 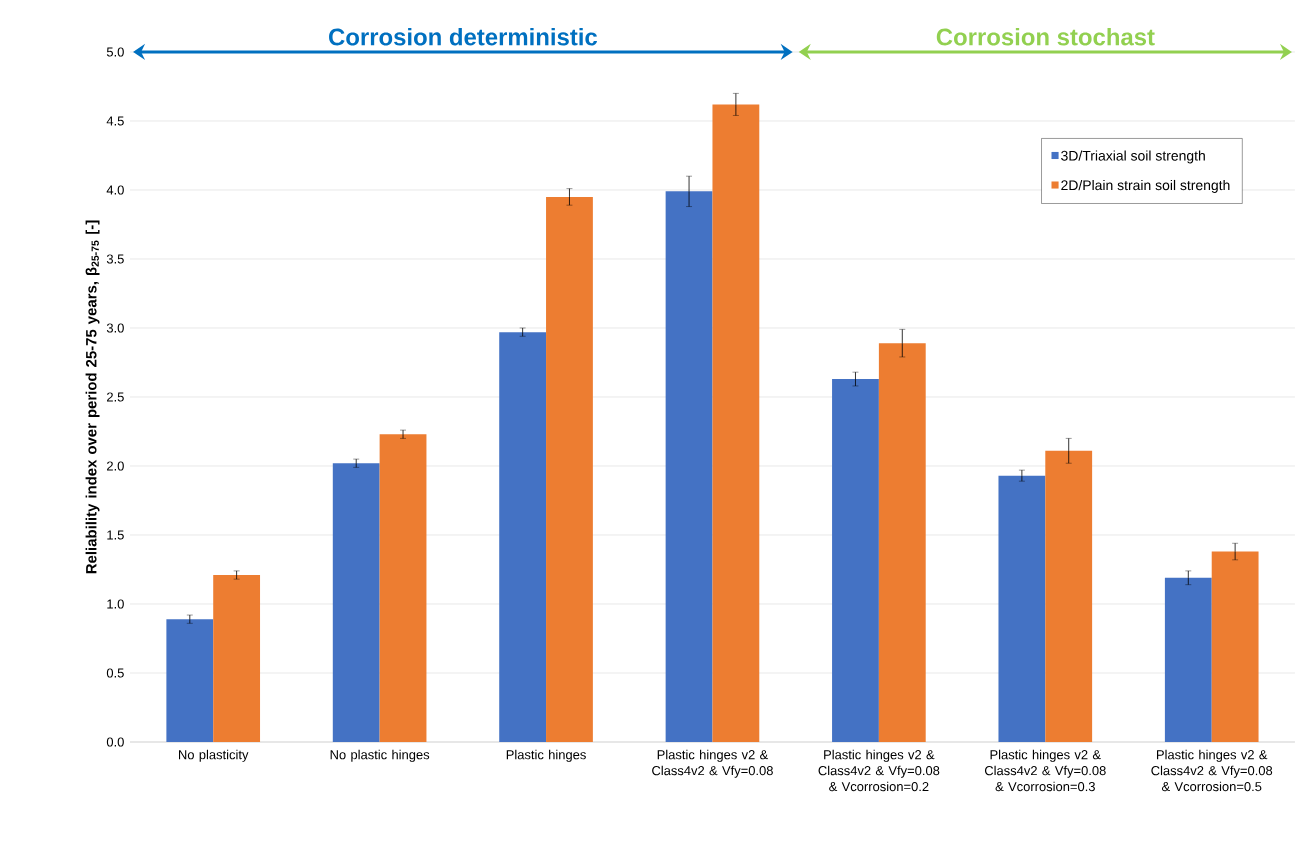 What do you see at coordinates (115, 397) in the screenshot?
I see `y-tick-label: 2.5` at bounding box center [115, 397].